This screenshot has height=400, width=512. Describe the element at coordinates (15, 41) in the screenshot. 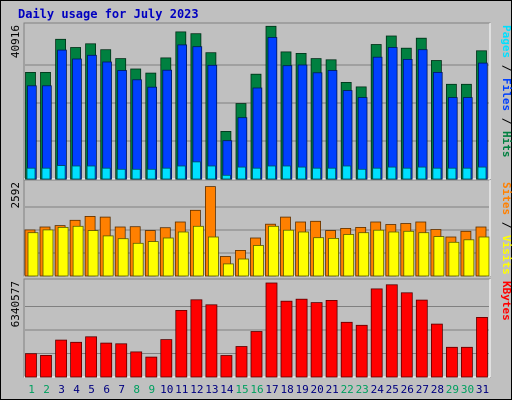

I see `y-tick-label: 40916` at that location.